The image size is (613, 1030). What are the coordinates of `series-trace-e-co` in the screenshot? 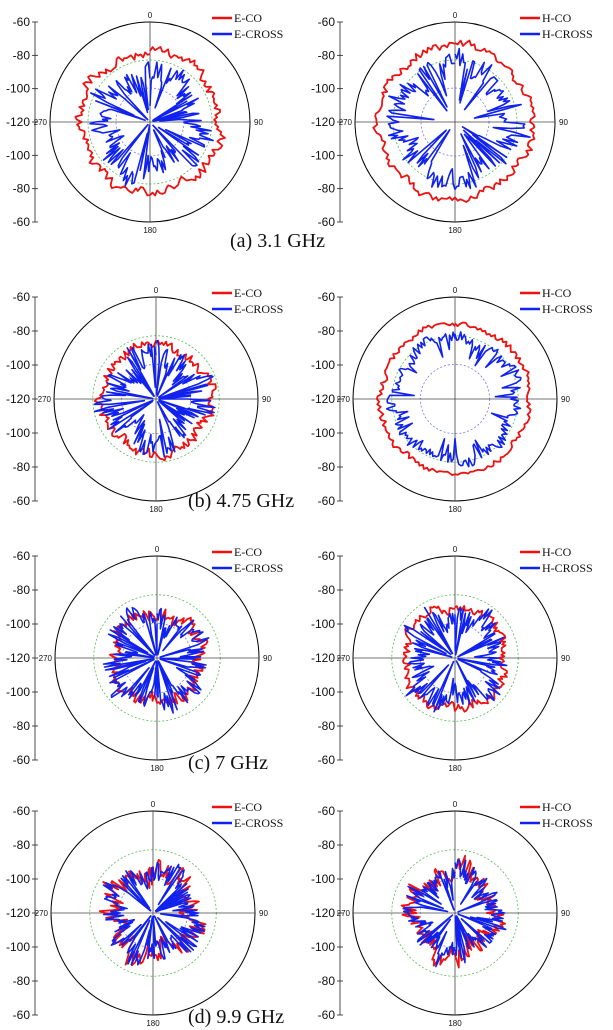 It's located at (150, 121).